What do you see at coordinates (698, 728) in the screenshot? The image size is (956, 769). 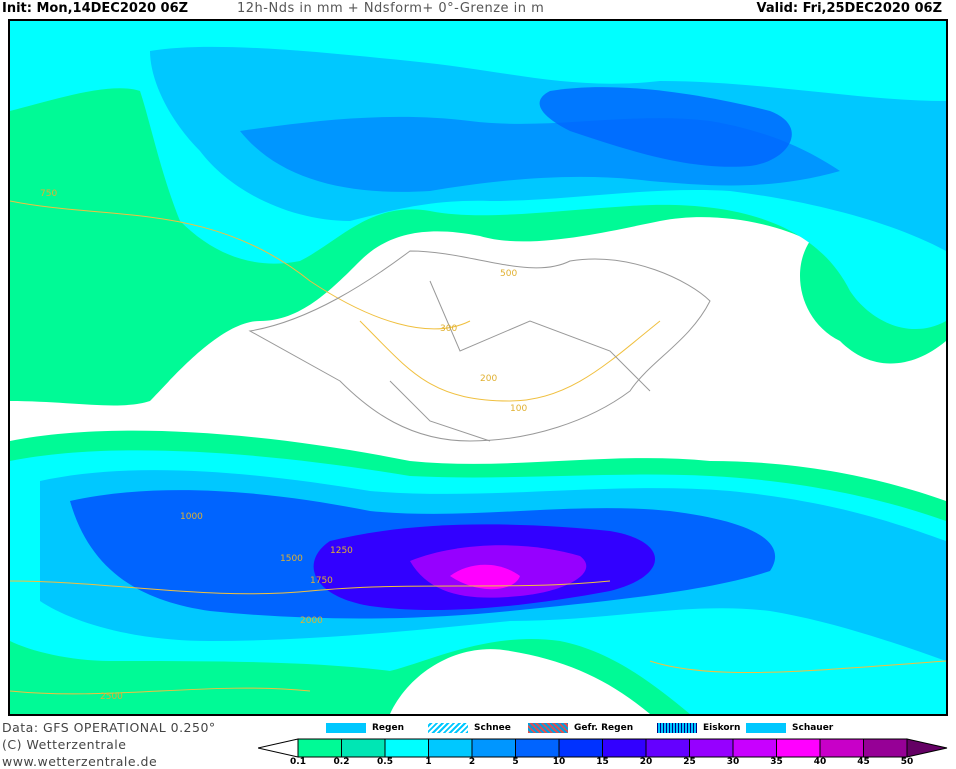 I see `legend-eiskorn: Eiskorn` at bounding box center [698, 728].